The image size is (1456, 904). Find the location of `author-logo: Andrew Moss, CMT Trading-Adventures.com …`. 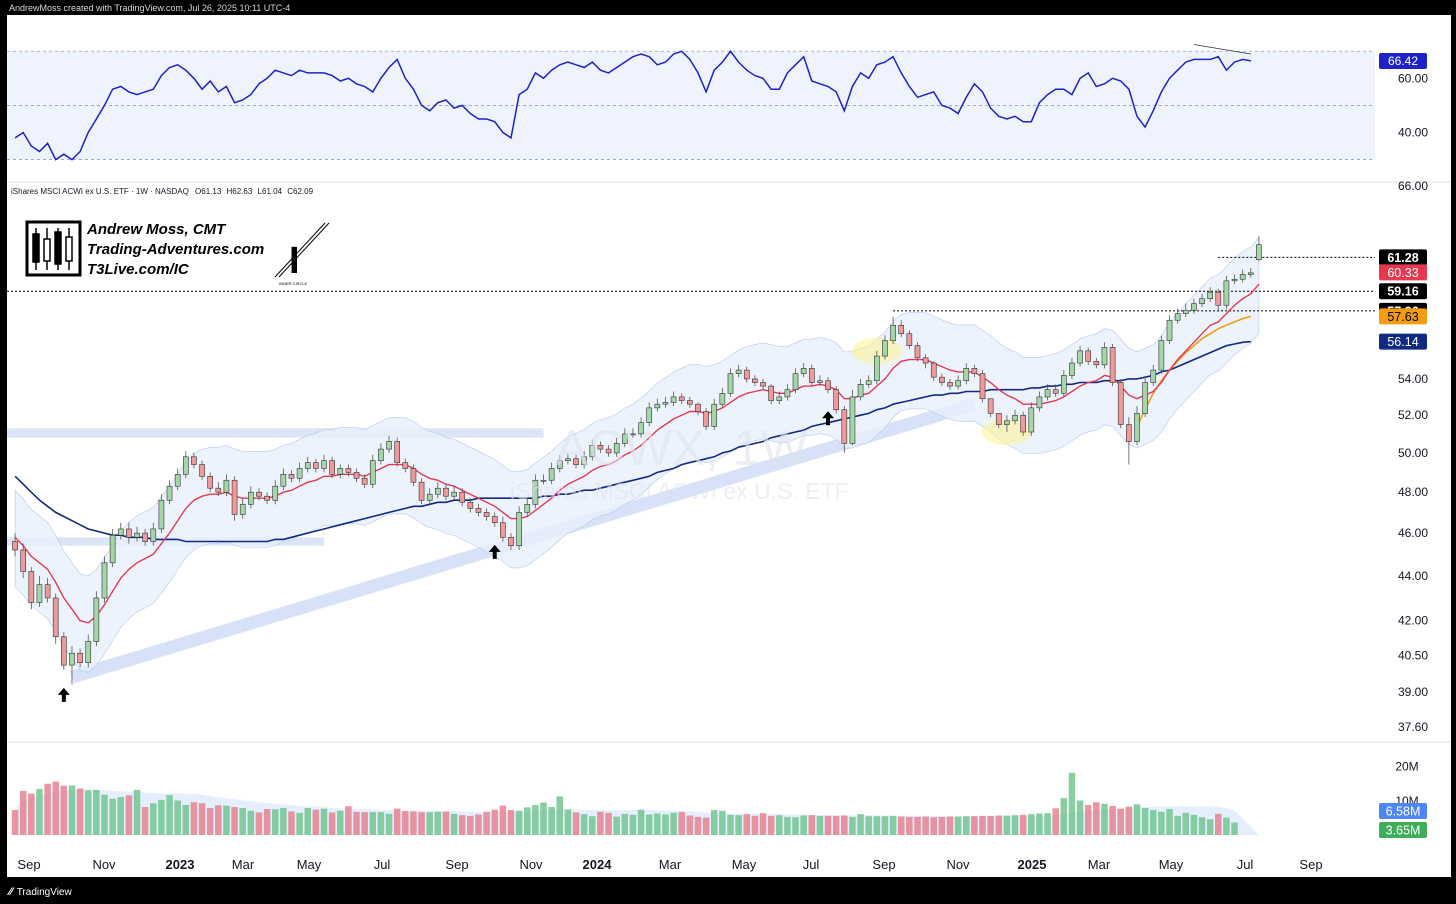

author-logo: Andrew Moss, CMT Trading-Adventures.com … is located at coordinates (177, 253).